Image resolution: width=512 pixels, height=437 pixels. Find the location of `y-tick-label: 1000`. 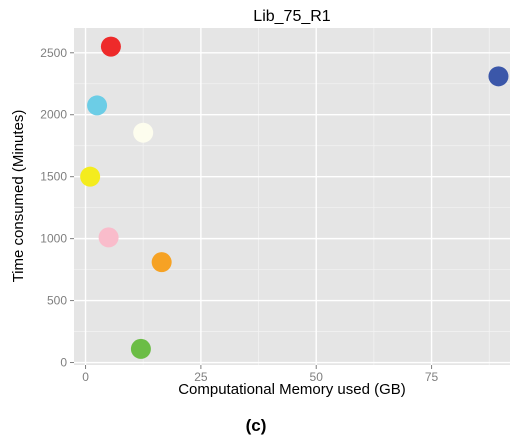

y-tick-label: 1000 is located at coordinates (53, 239).